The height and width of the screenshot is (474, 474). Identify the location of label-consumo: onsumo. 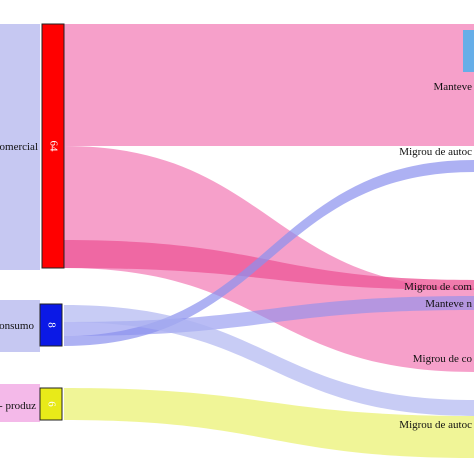
(17, 326).